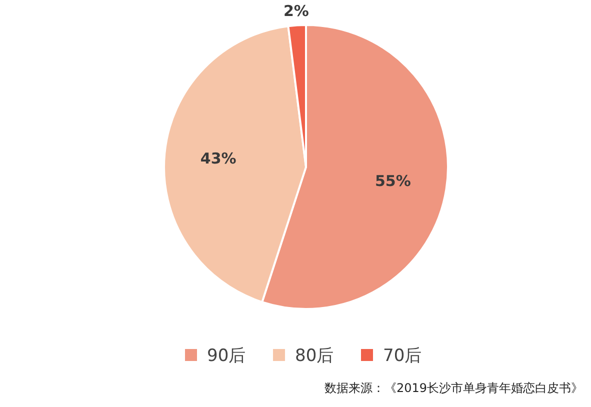  Describe the element at coordinates (453, 388) in the screenshot. I see `source-note: 数据来源：《2019长沙市单身青年婚恋白皮书》` at that location.